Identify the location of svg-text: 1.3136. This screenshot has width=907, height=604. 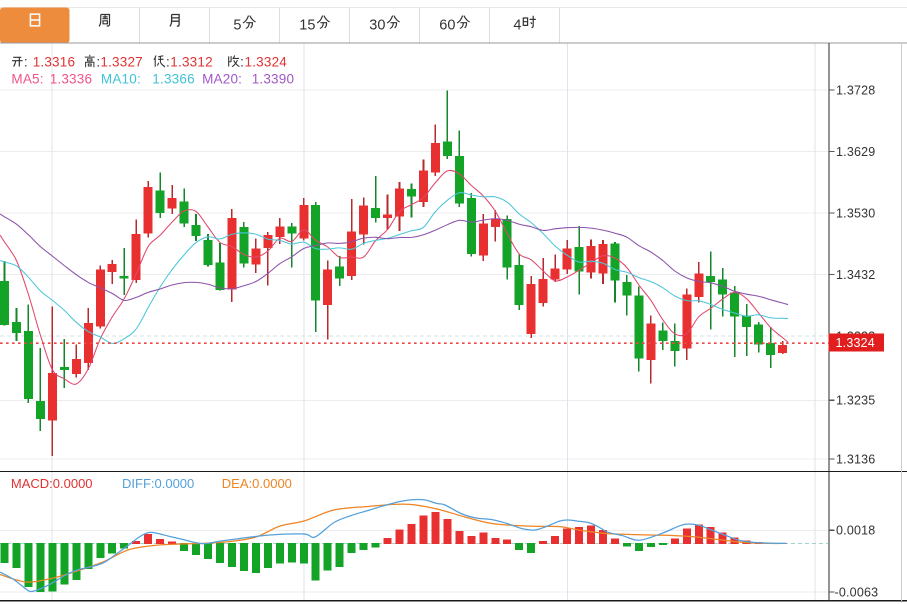
(855, 459).